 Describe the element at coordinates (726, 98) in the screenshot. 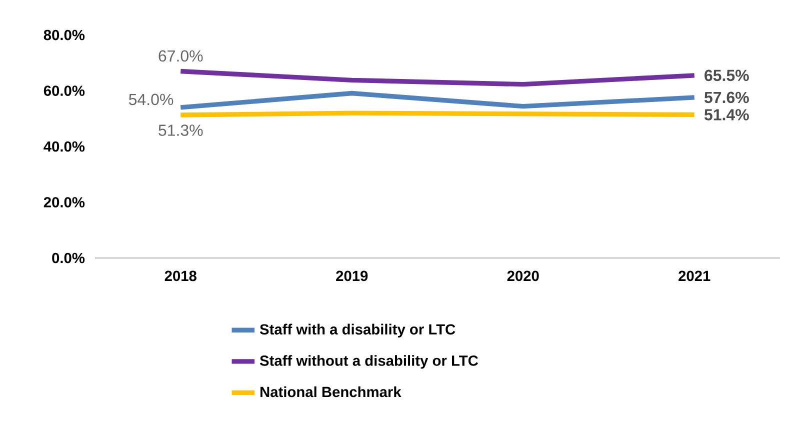

I see `data-label: 57.6%` at that location.